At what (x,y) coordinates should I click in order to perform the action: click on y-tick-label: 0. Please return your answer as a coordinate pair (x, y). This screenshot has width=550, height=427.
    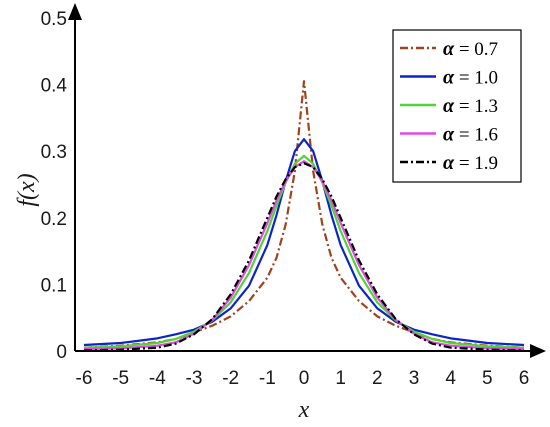
    Looking at the image, I should click on (61, 352).